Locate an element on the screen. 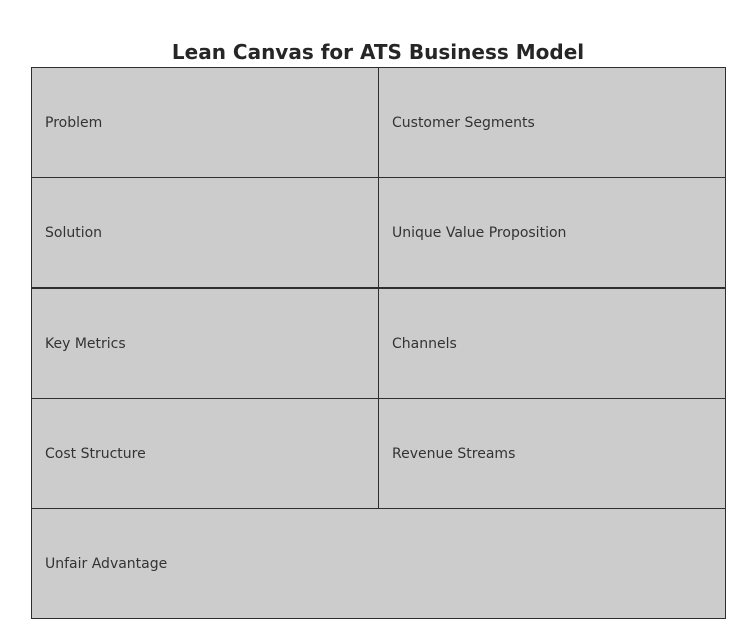 This screenshot has width=753, height=633. block-channels: Channels is located at coordinates (552, 343).